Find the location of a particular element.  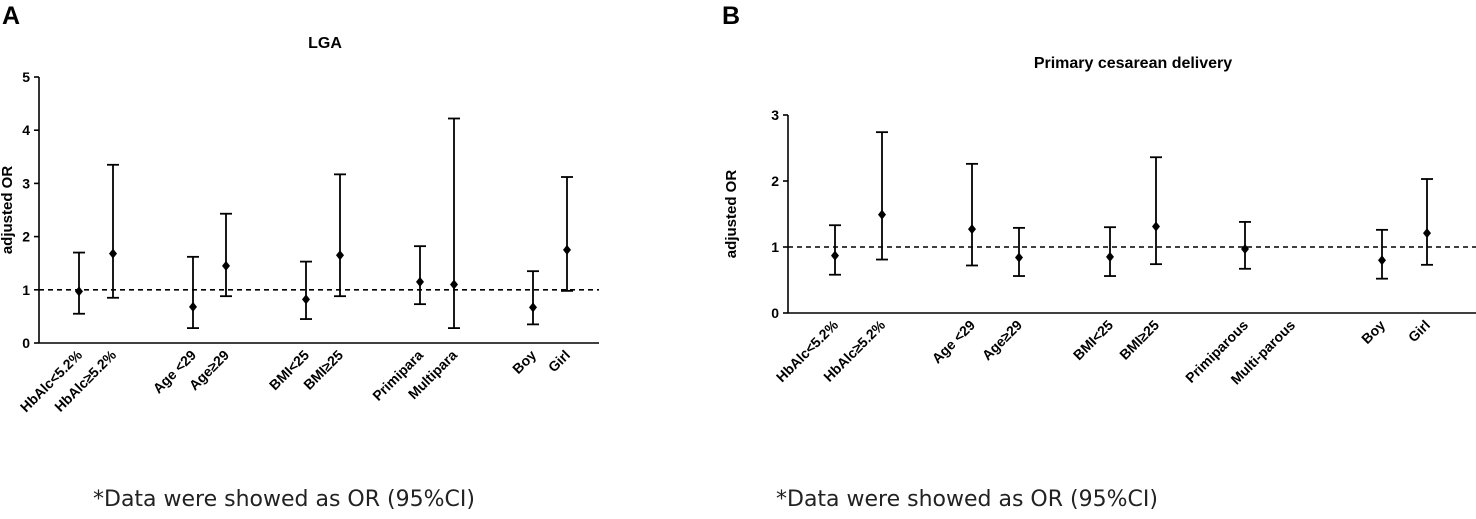

y-tick-label: 5 is located at coordinates (26, 77).